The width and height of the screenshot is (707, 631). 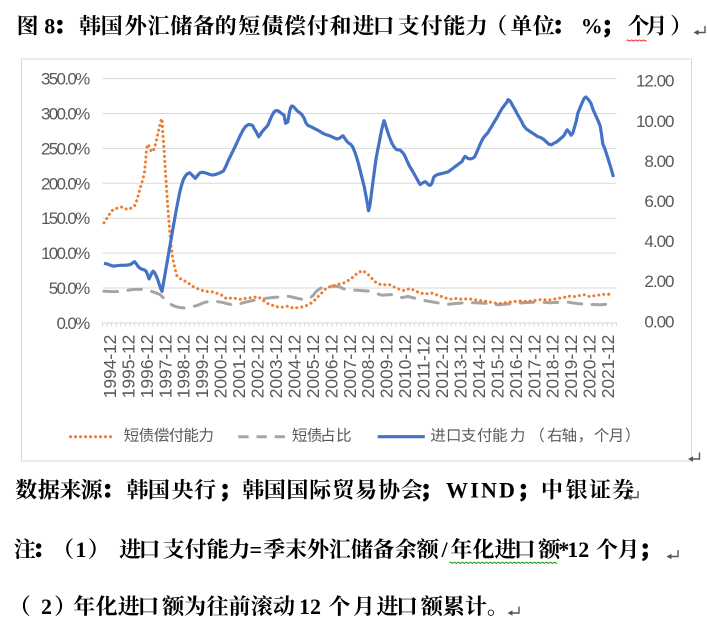 I want to click on svg-text: 8, so click(x=49, y=26).